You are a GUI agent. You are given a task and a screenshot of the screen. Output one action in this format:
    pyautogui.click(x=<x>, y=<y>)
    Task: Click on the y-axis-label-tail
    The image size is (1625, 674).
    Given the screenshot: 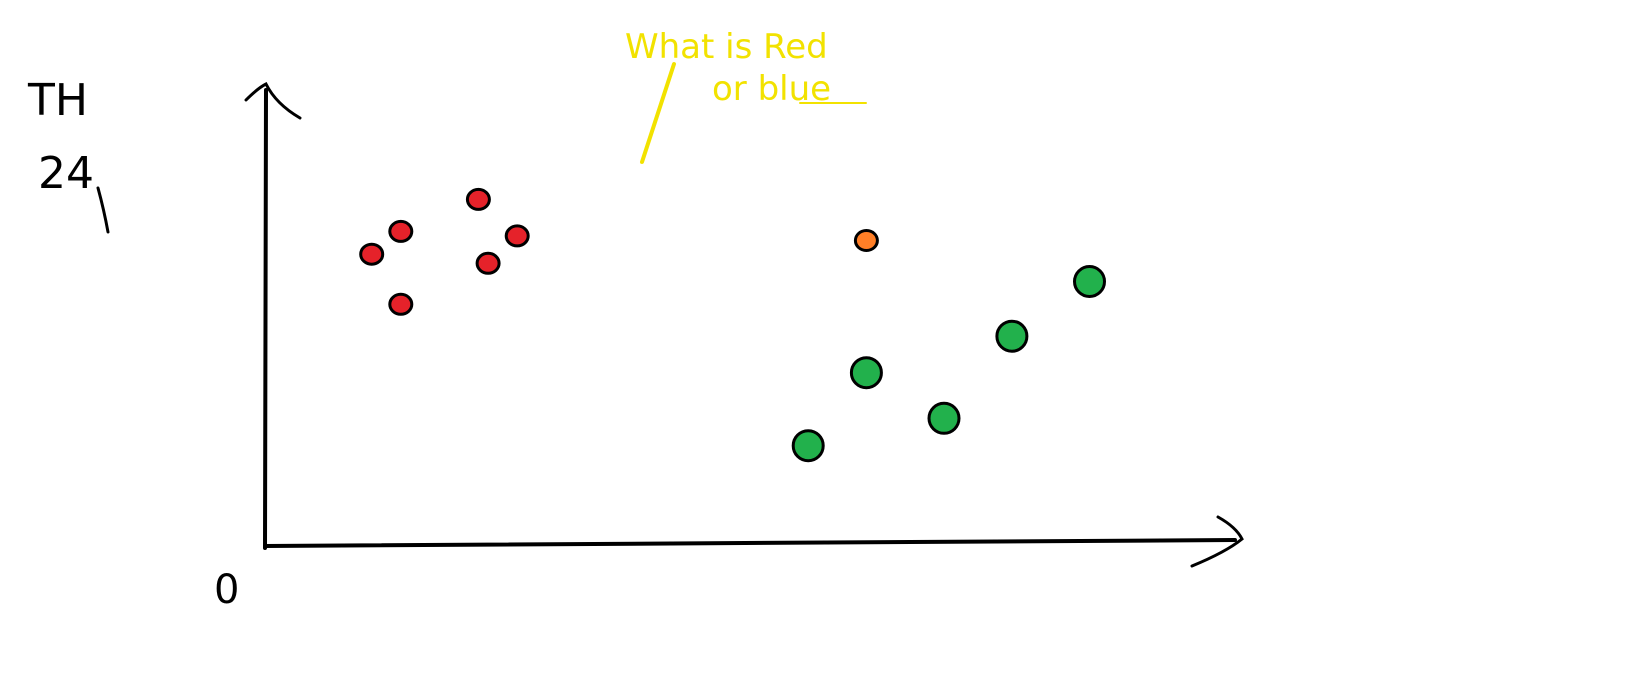 What is the action you would take?
    pyautogui.click(x=103, y=210)
    